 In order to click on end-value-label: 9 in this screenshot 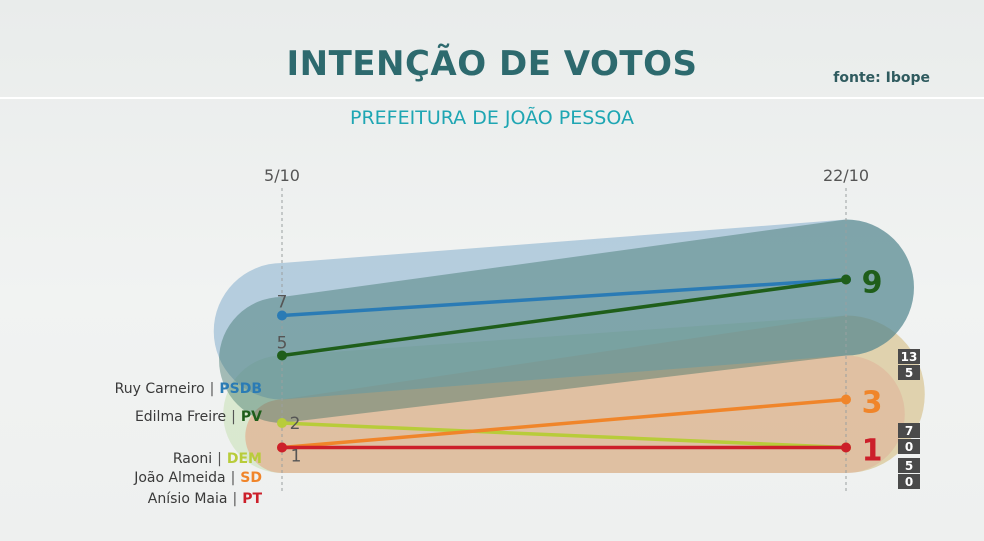, I will do `click(872, 283)`.